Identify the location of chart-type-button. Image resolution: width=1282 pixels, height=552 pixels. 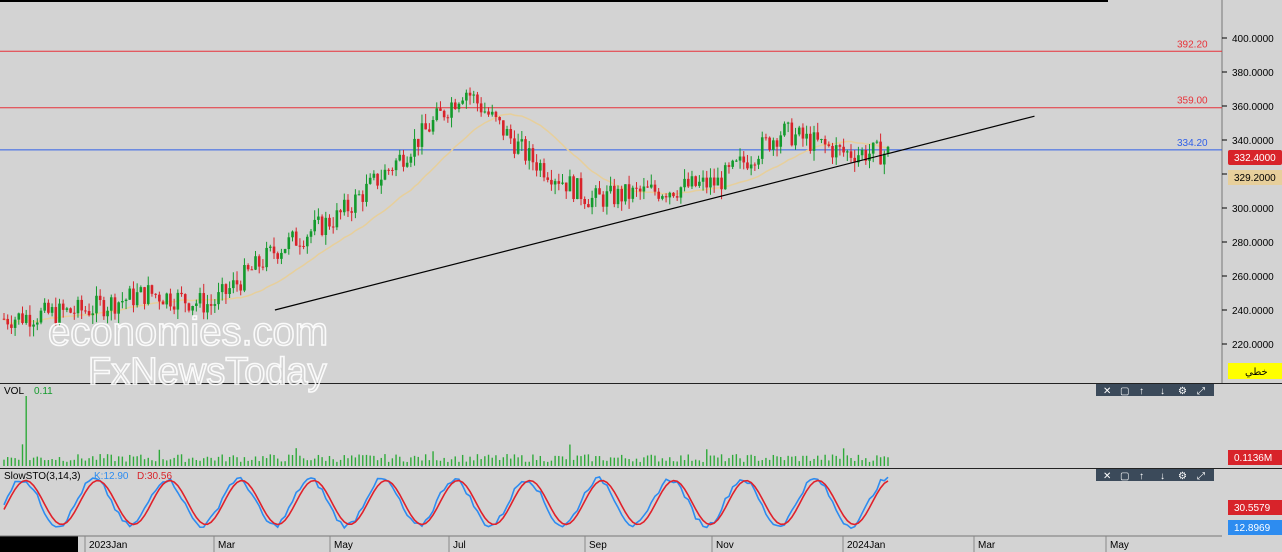
(1255, 371).